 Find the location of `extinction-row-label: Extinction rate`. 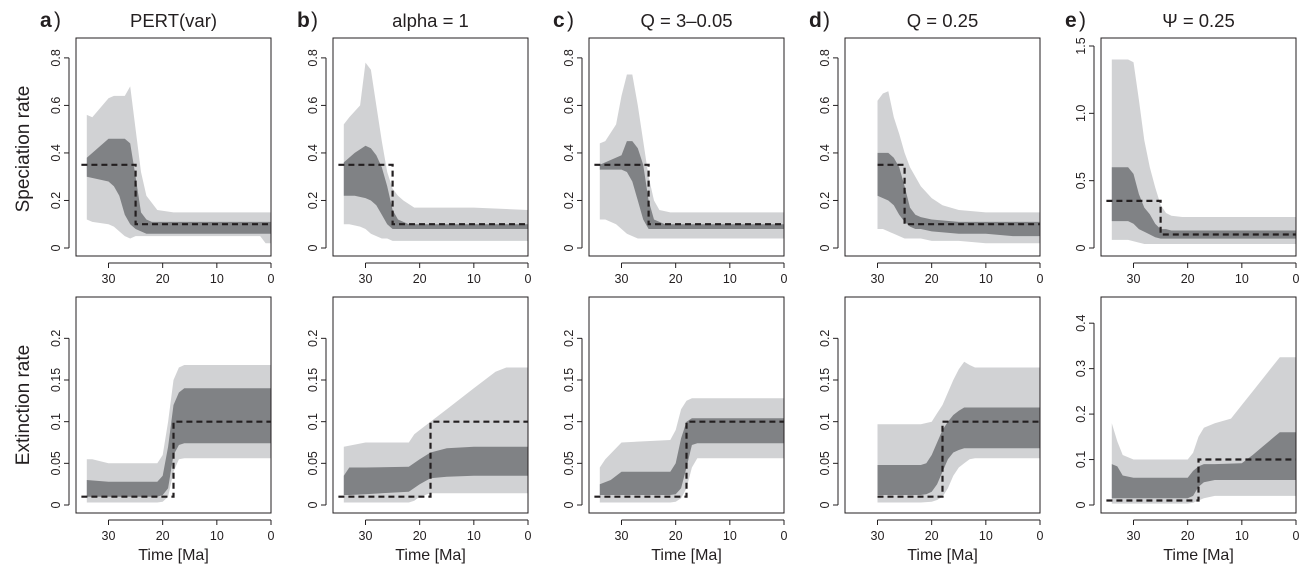

extinction-row-label: Extinction rate is located at coordinates (23, 405).